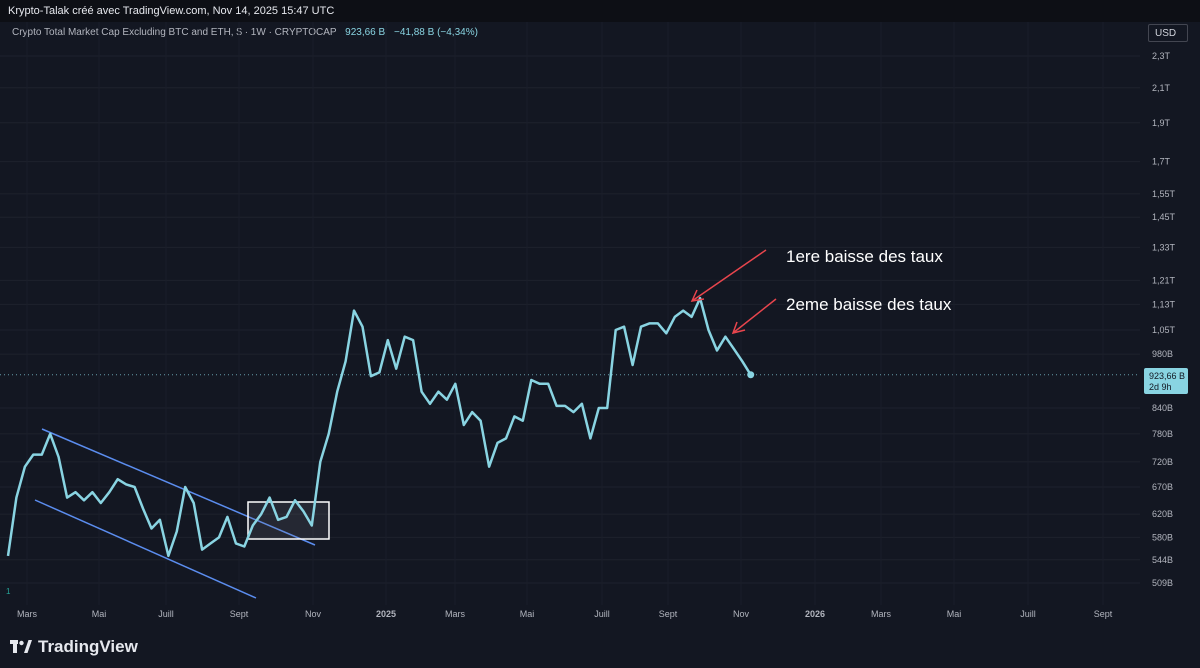 The height and width of the screenshot is (668, 1200). What do you see at coordinates (1168, 33) in the screenshot?
I see `currency-button: USD` at bounding box center [1168, 33].